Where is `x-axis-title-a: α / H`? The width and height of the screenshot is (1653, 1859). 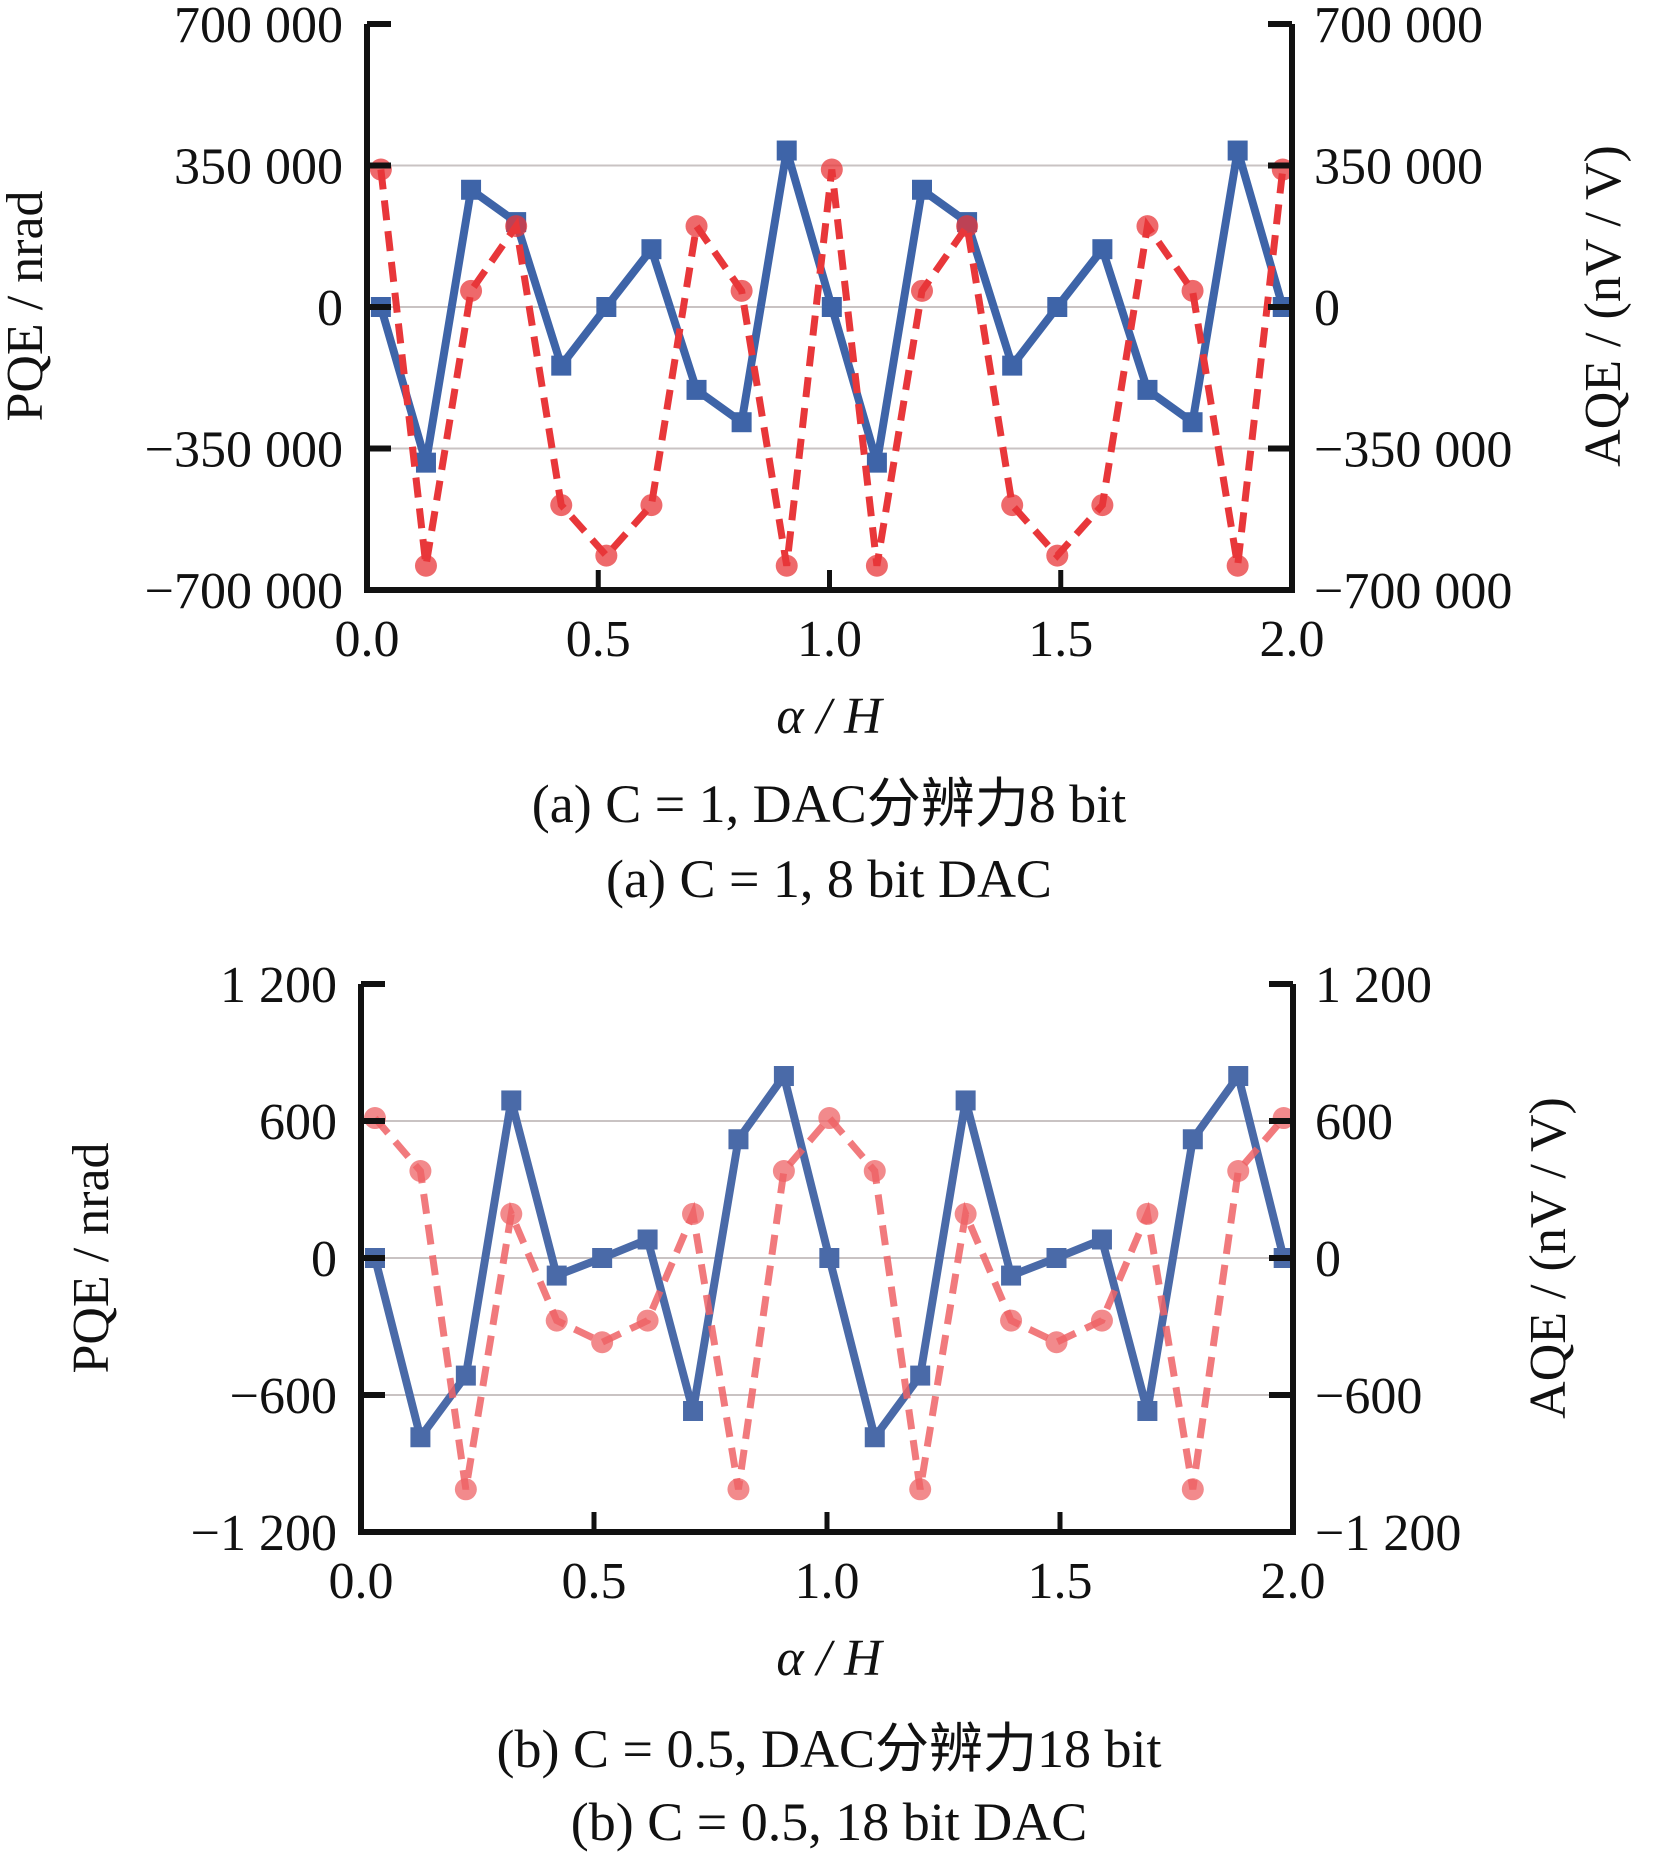 x-axis-title-a: α / H is located at coordinates (830, 716).